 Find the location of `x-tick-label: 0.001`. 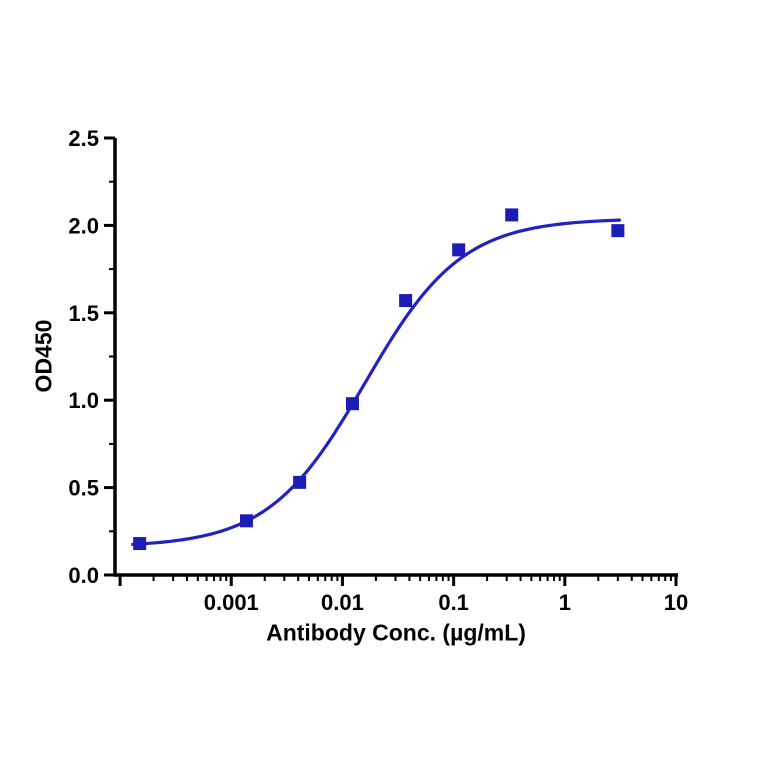

x-tick-label: 0.001 is located at coordinates (231, 602).